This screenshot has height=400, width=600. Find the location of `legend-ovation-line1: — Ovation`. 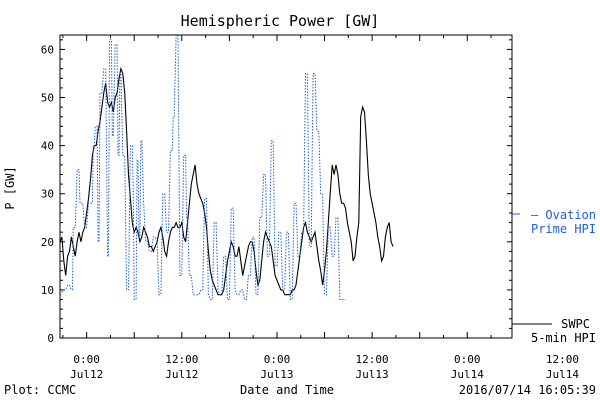

legend-ovation-line1: — Ovation is located at coordinates (563, 215).